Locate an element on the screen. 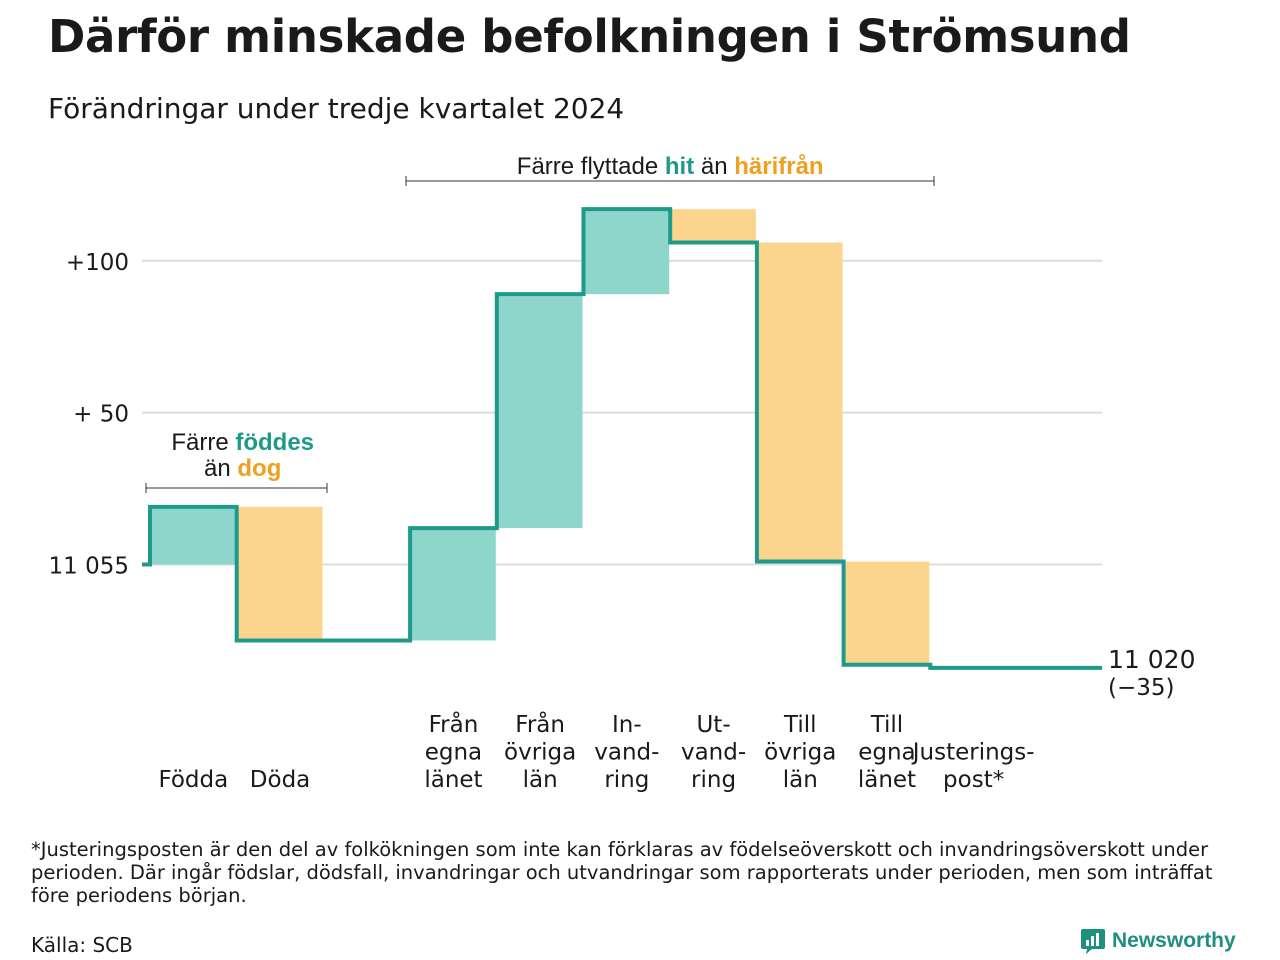  category-label: post* is located at coordinates (973, 780).